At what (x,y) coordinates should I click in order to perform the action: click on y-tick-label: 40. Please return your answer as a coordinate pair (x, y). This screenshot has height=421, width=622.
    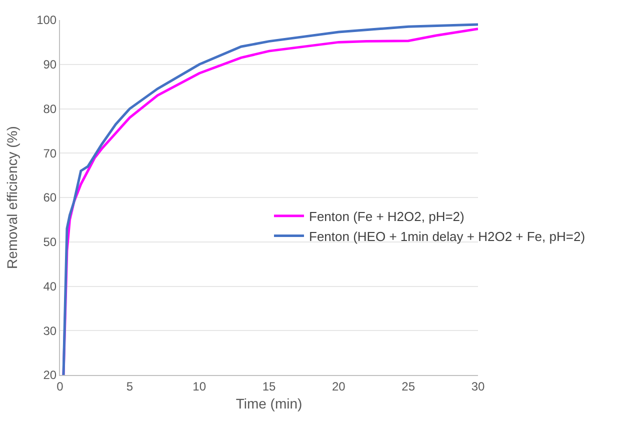
    Looking at the image, I should click on (50, 286).